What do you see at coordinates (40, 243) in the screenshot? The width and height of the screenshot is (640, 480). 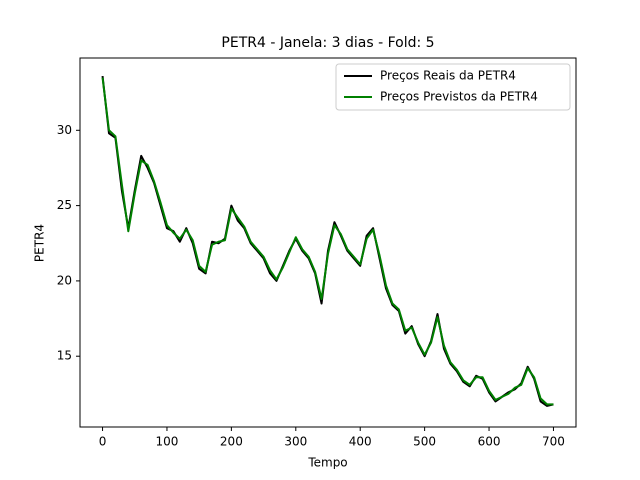 I see `y-axis-label: PETR4` at bounding box center [40, 243].